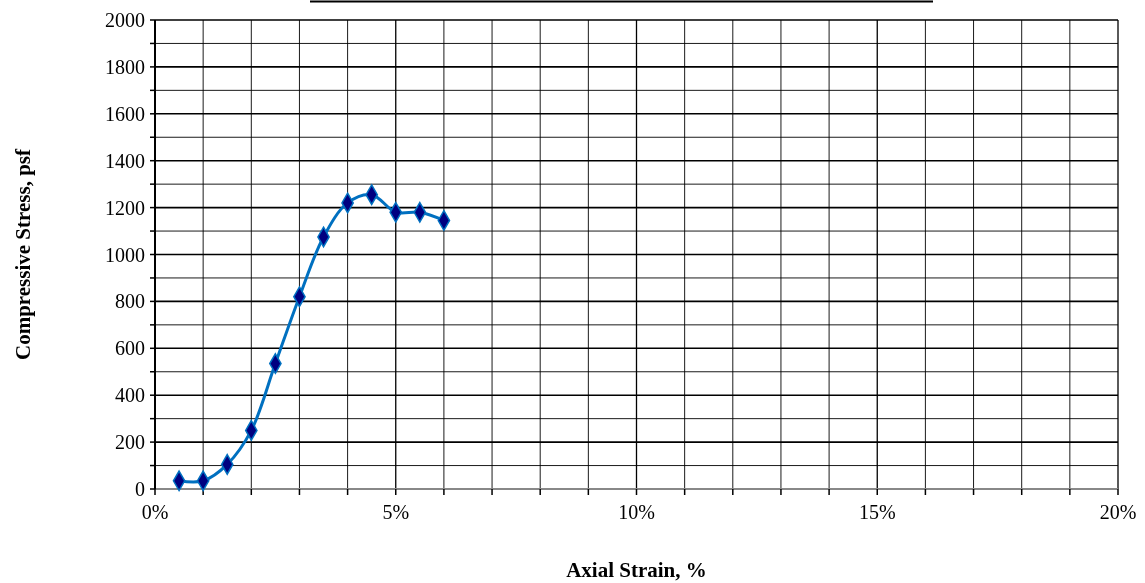 This screenshot has height=583, width=1145. What do you see at coordinates (125, 20) in the screenshot?
I see `y-tick-label: 2000` at bounding box center [125, 20].